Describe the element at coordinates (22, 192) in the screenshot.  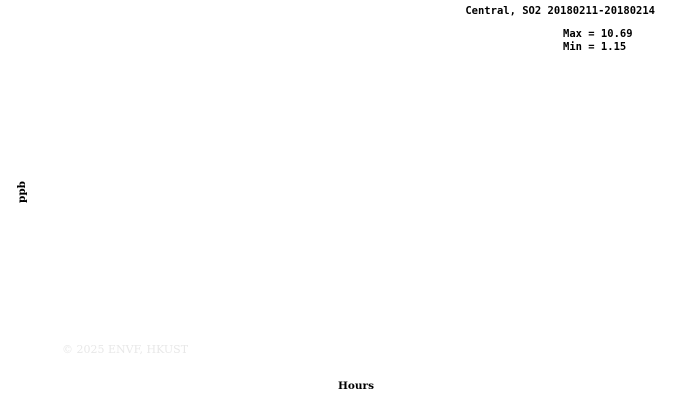
I see `y-axis-label: ppb` at that location.